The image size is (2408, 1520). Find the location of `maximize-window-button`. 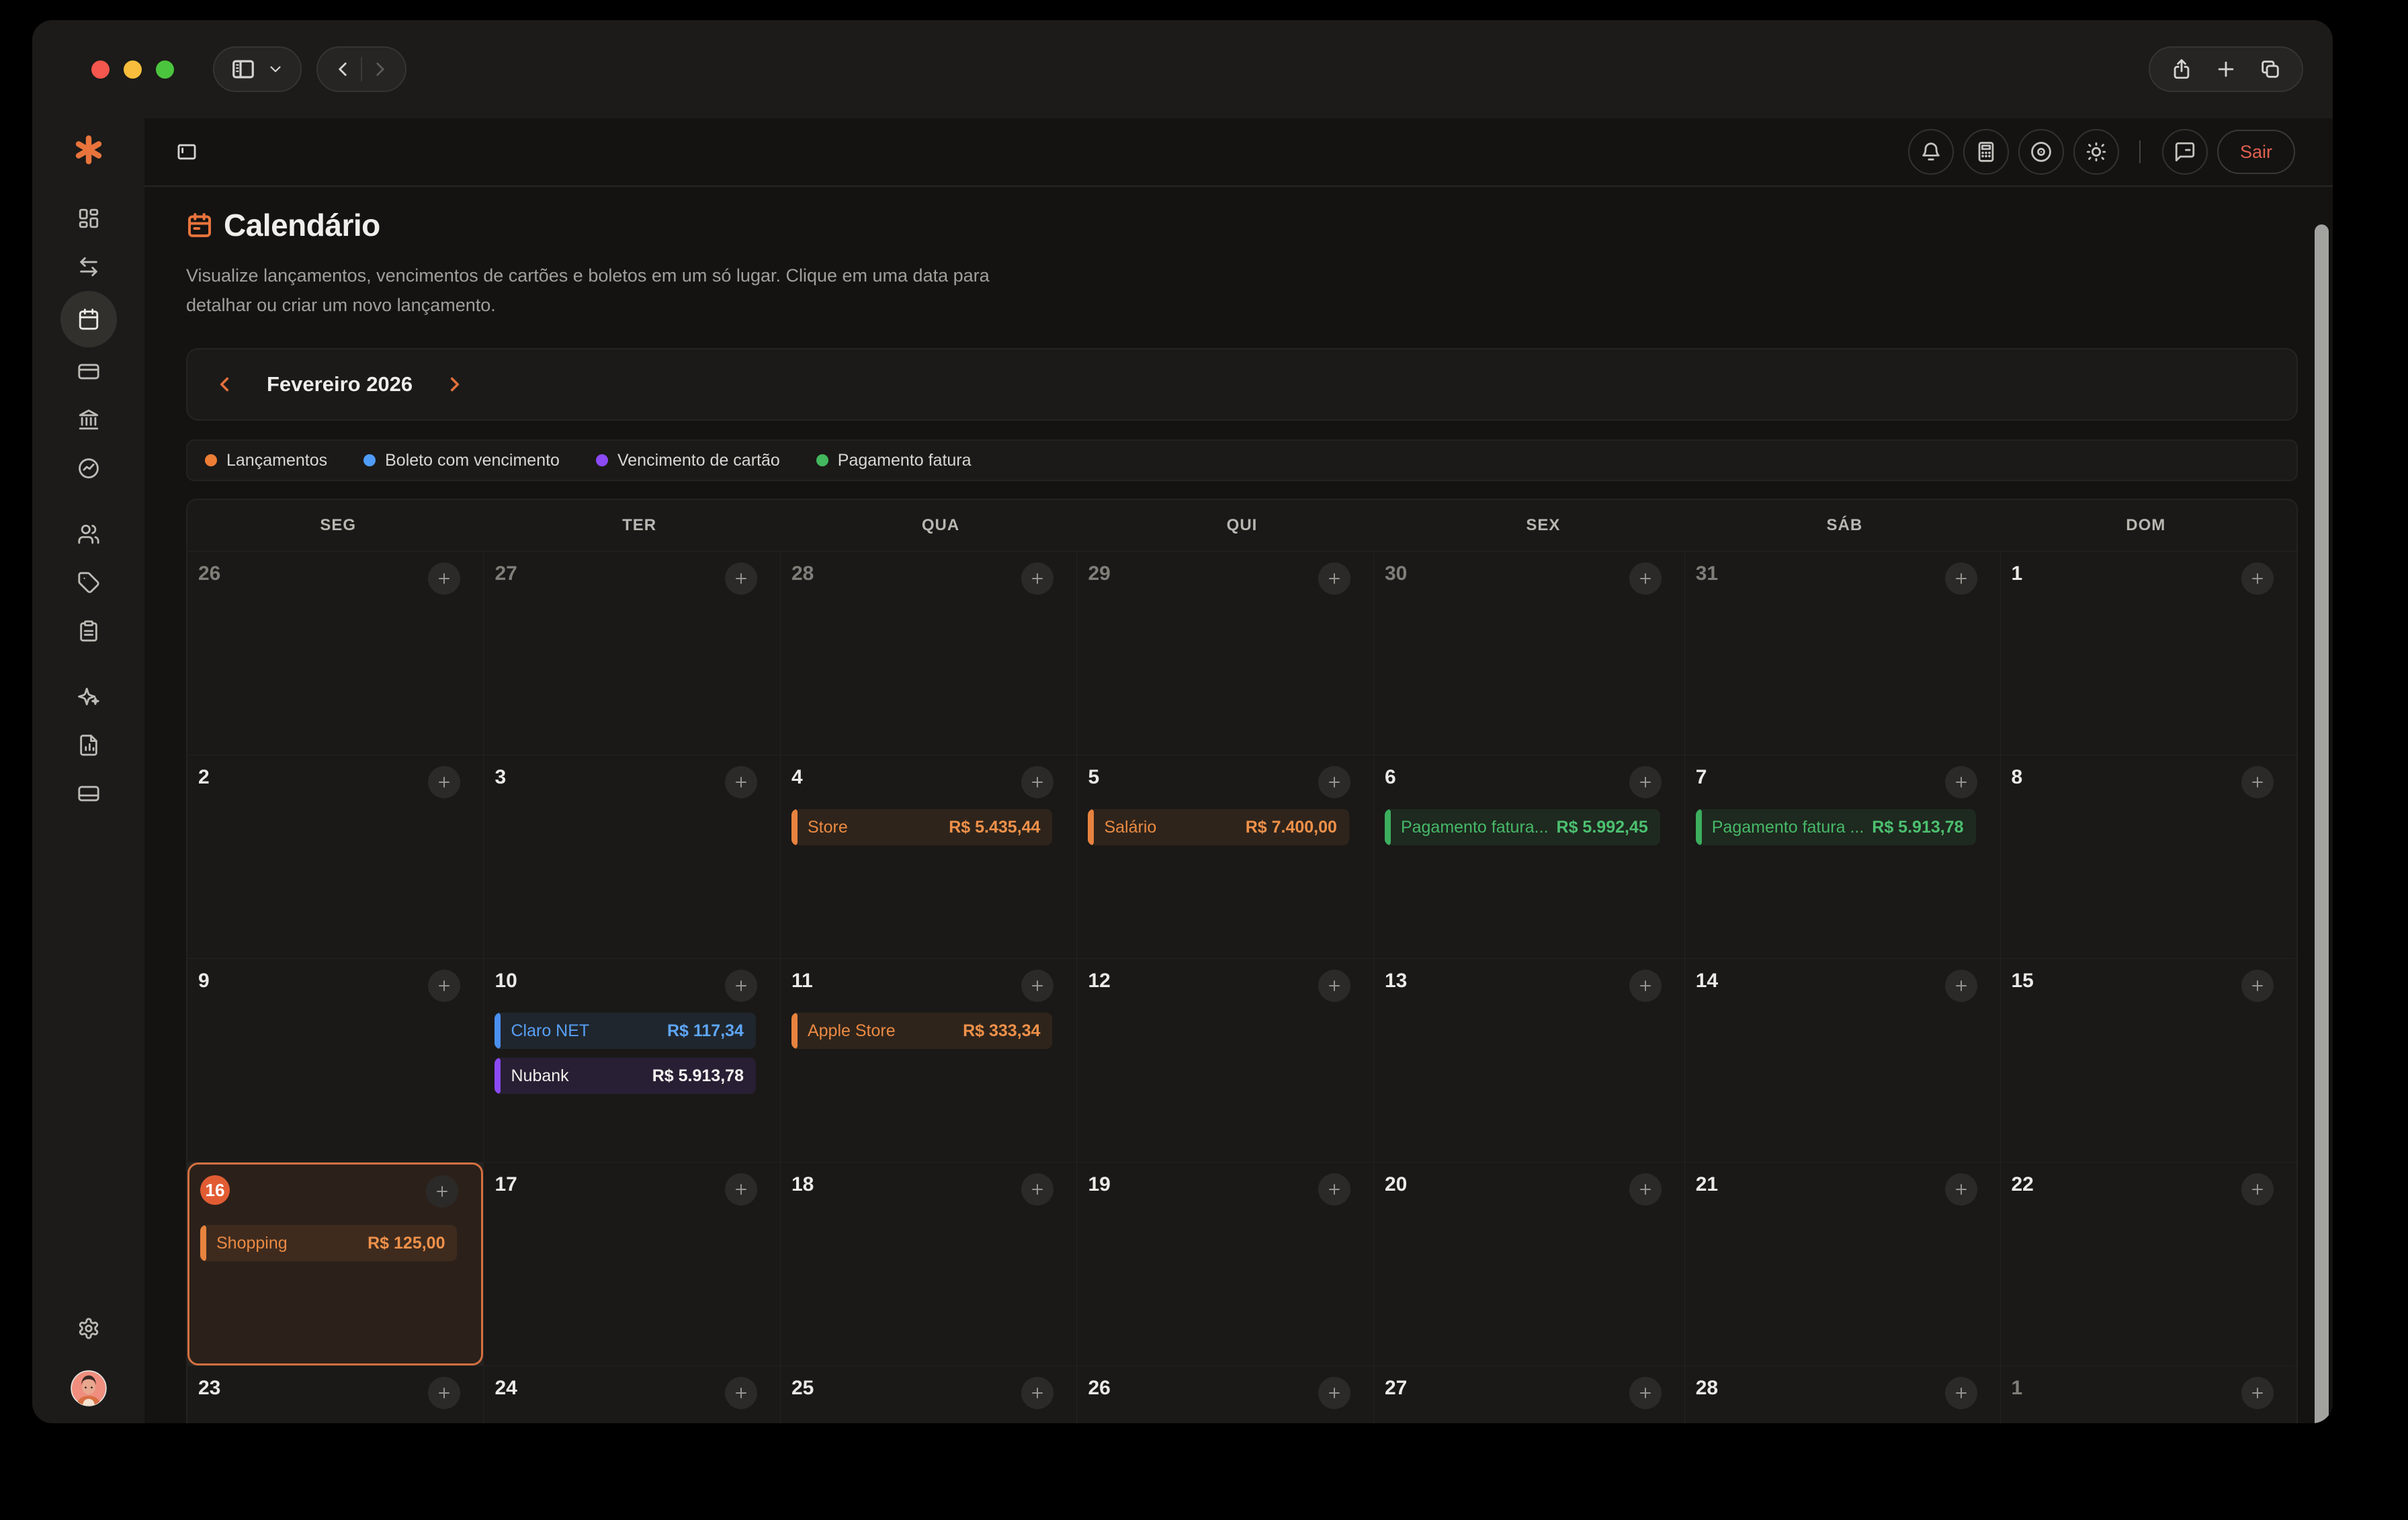

maximize-window-button is located at coordinates (165, 69).